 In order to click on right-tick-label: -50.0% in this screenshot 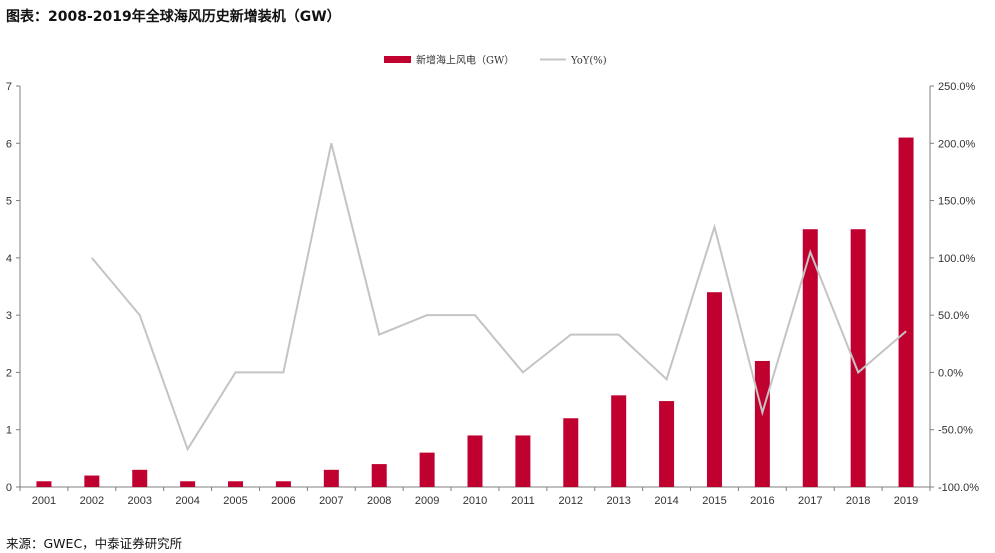, I will do `click(955, 431)`.